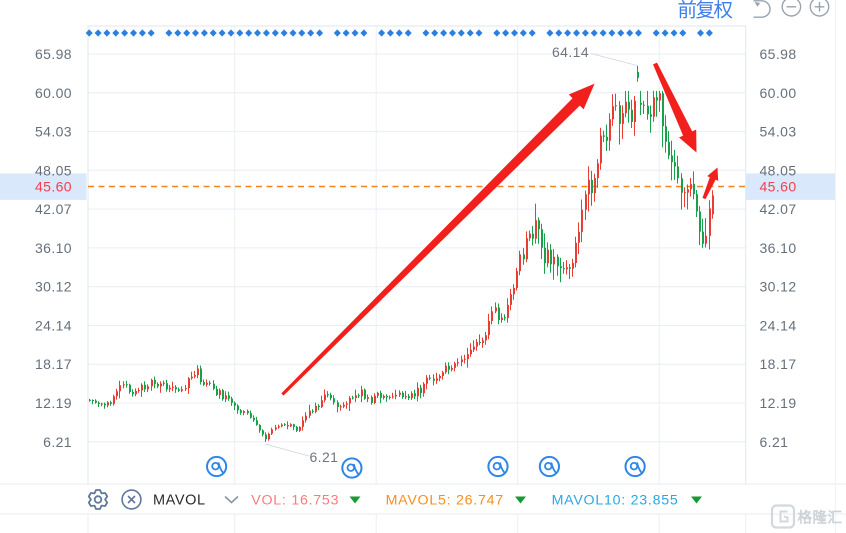  Describe the element at coordinates (820, 518) in the screenshot. I see `svg-text: 格隆汇` at that location.